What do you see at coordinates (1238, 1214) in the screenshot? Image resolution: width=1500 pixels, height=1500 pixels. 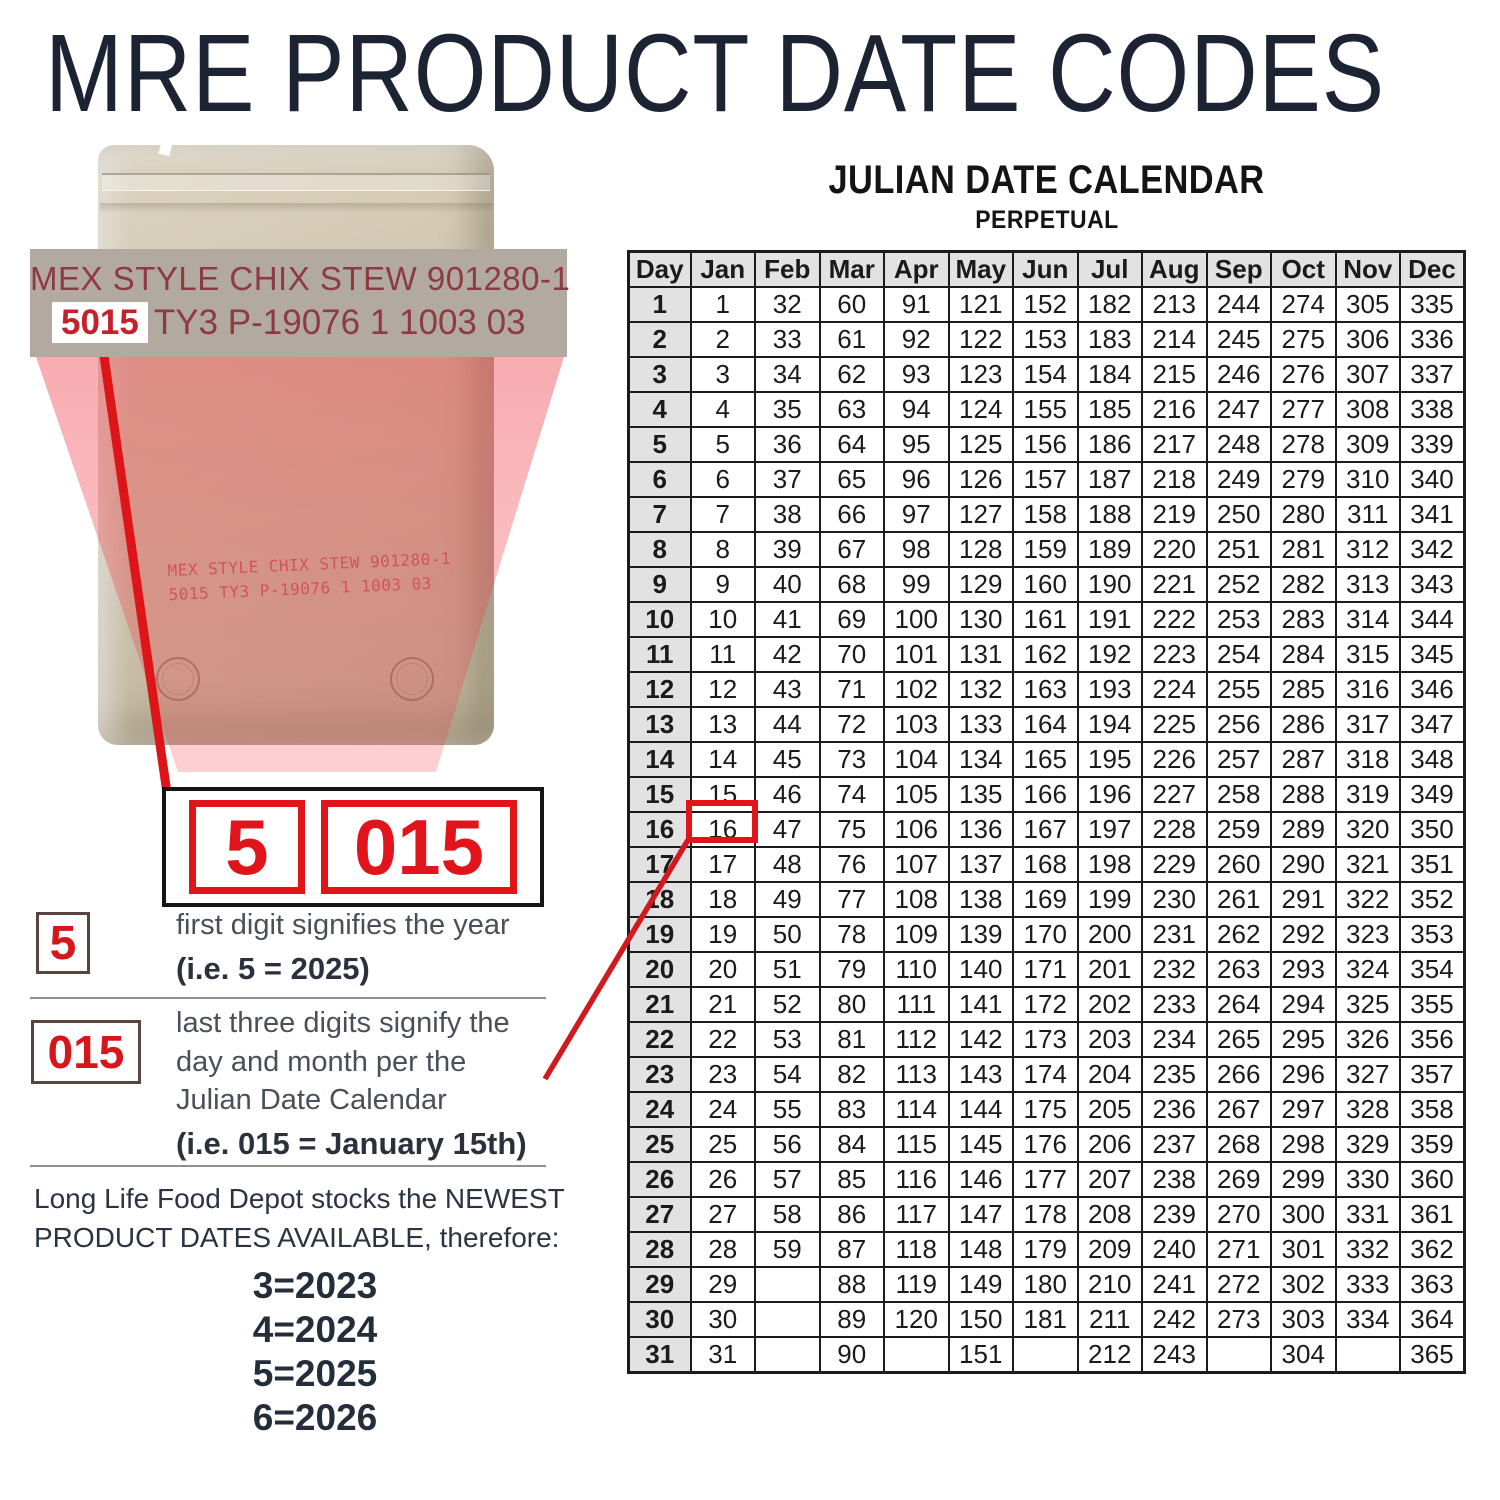 I see `julian-value-cell: 270` at bounding box center [1238, 1214].